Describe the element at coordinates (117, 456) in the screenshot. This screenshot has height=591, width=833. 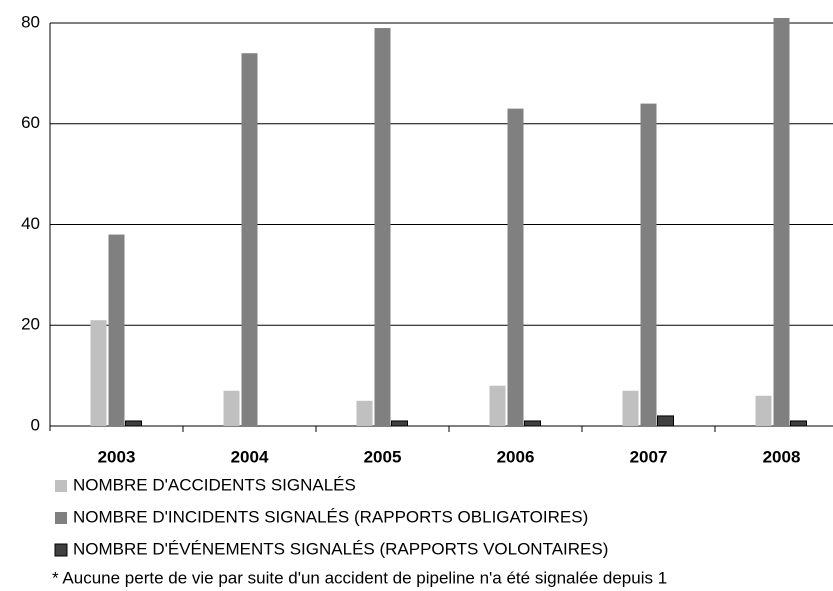
I see `x-tick-label: 2003` at that location.